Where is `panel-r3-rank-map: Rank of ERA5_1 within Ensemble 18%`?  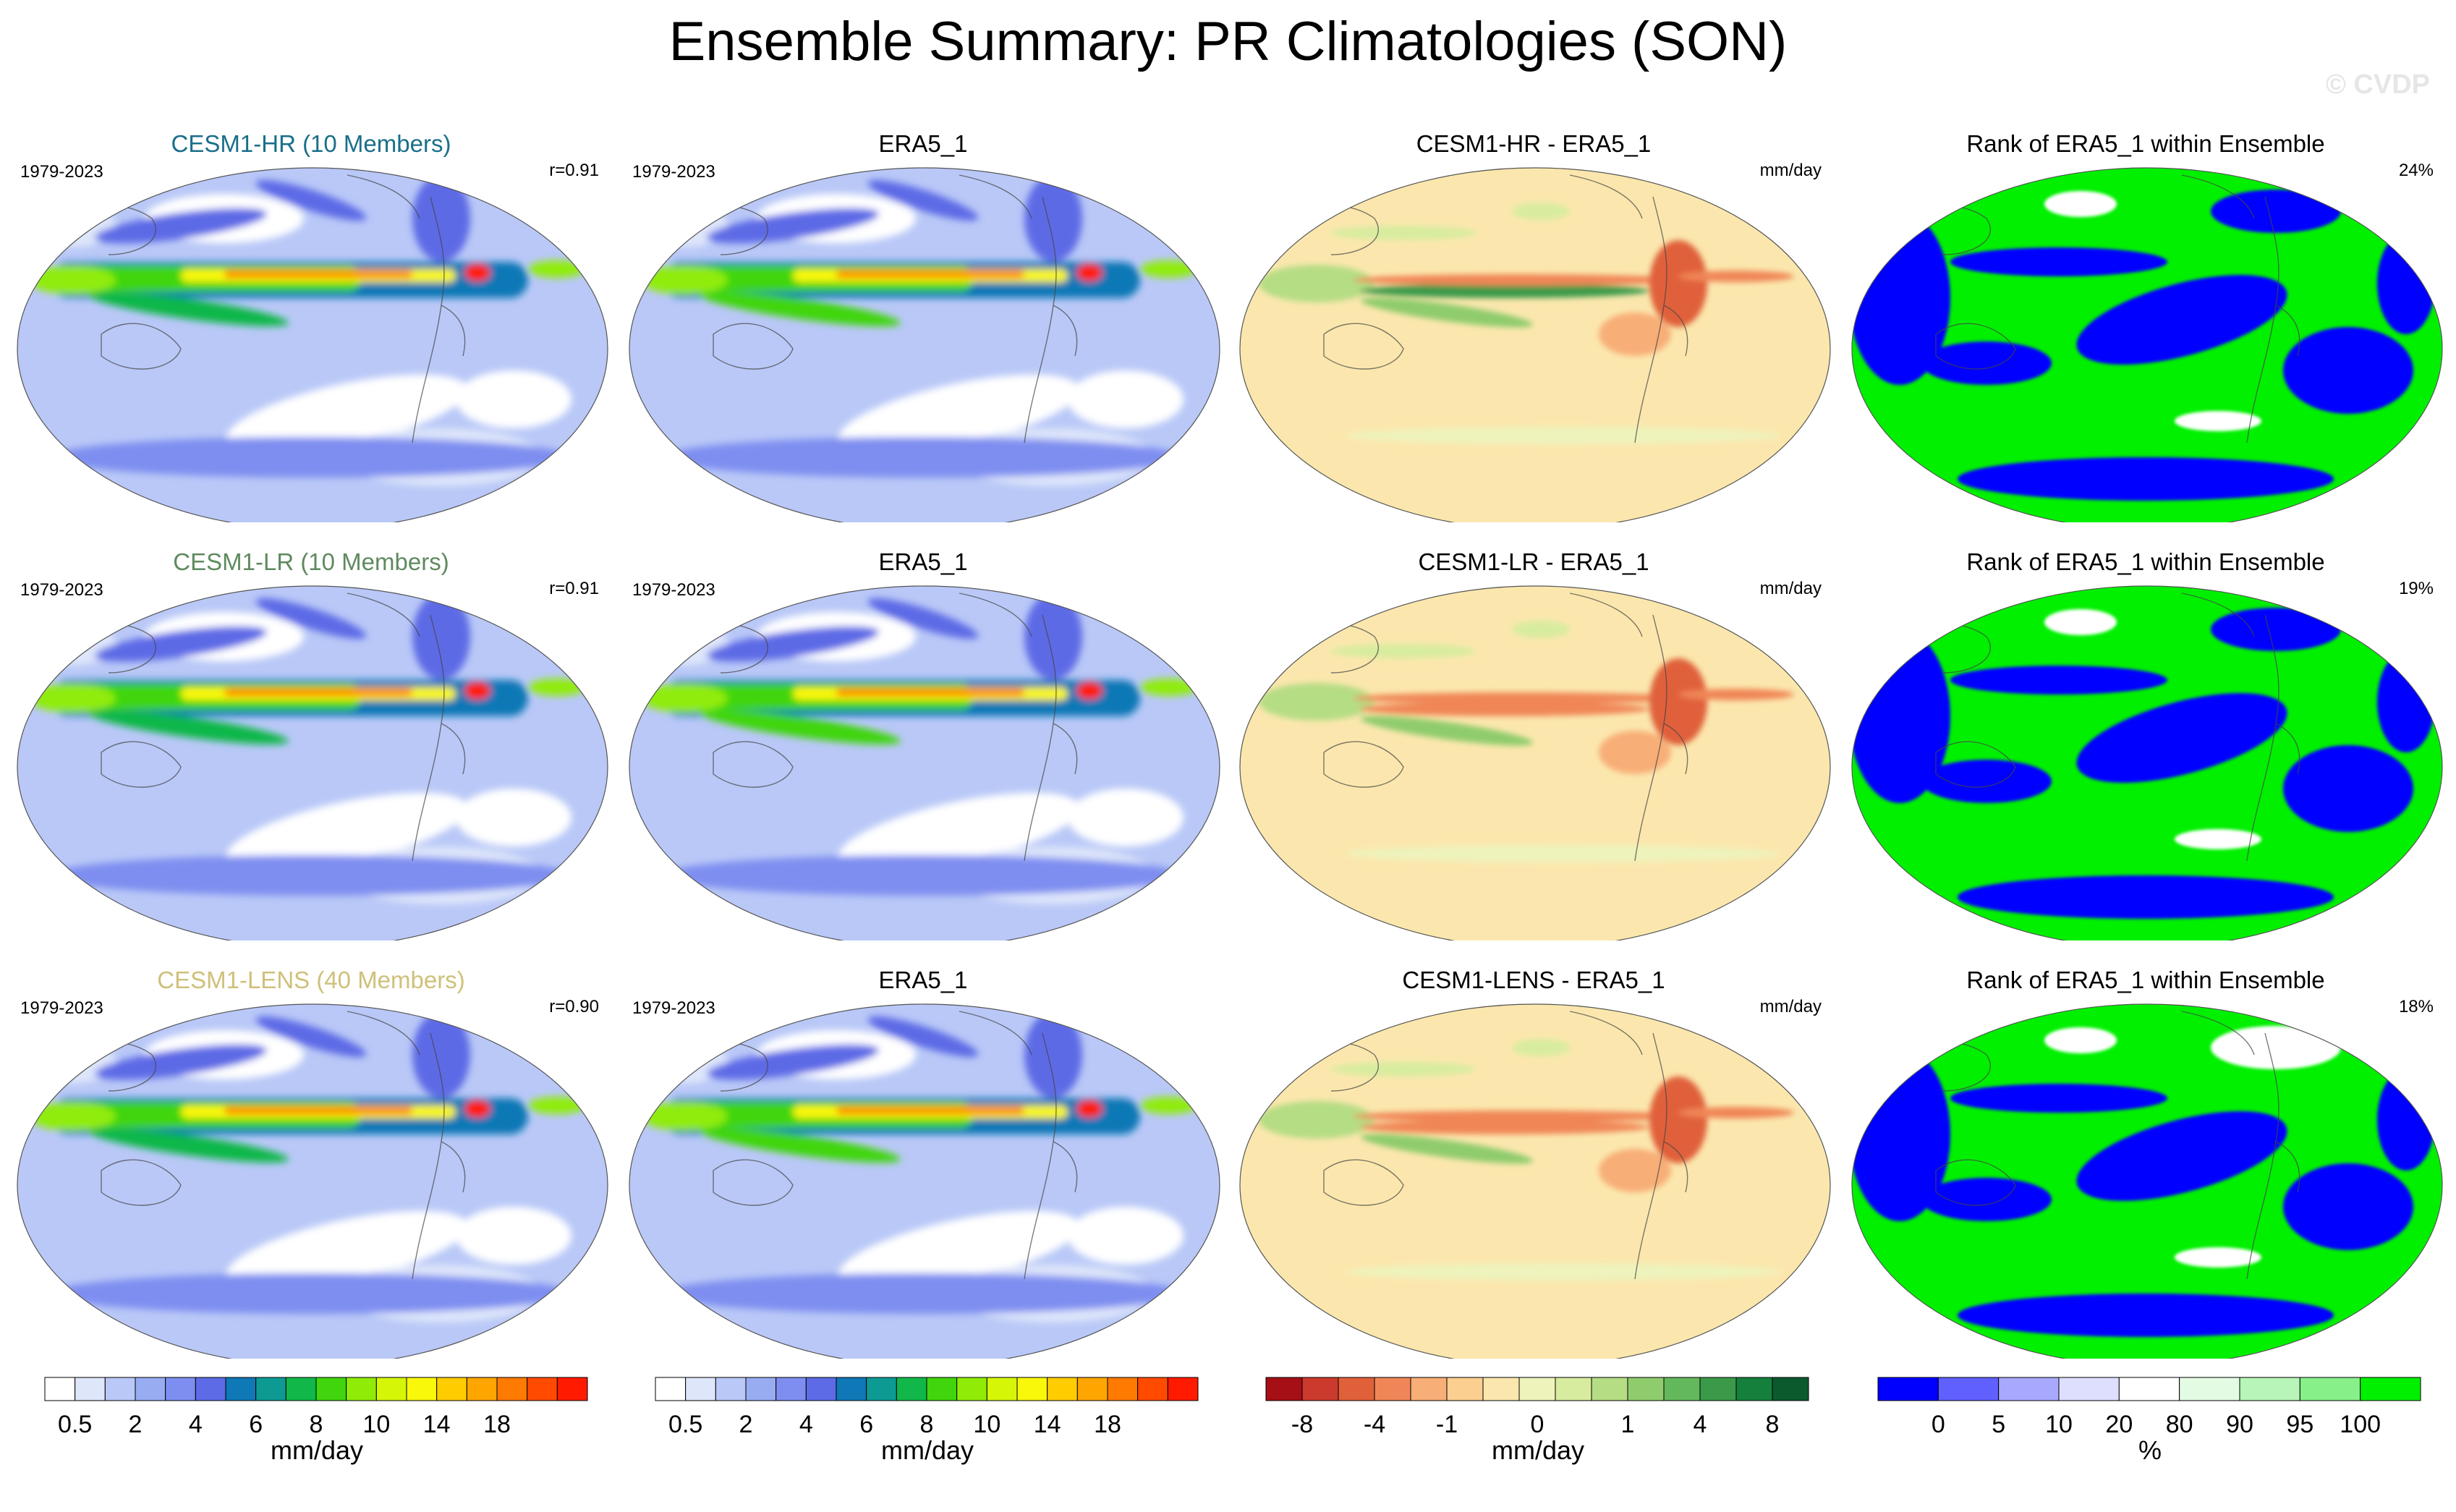
panel-r3-rank-map: Rank of ERA5_1 within Ensemble 18% is located at coordinates (2145, 1156).